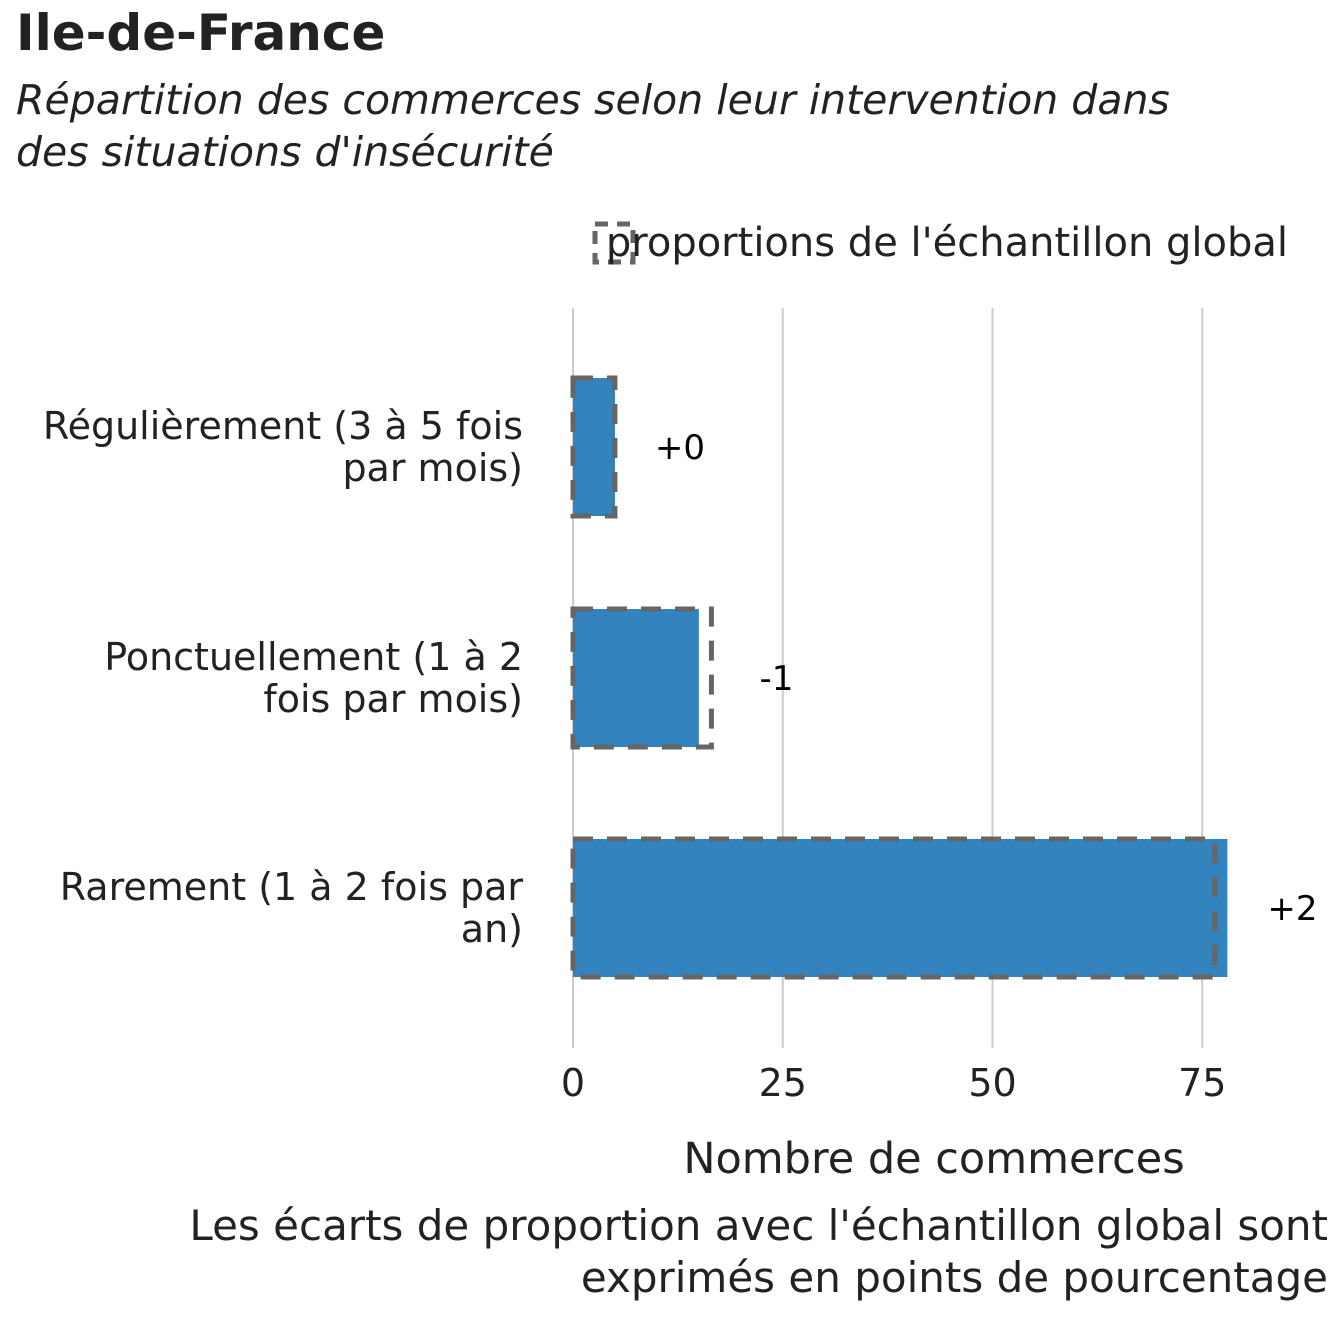 This screenshot has height=1344, width=1344. What do you see at coordinates (1202, 1083) in the screenshot?
I see `x-tick-label-3: 75` at bounding box center [1202, 1083].